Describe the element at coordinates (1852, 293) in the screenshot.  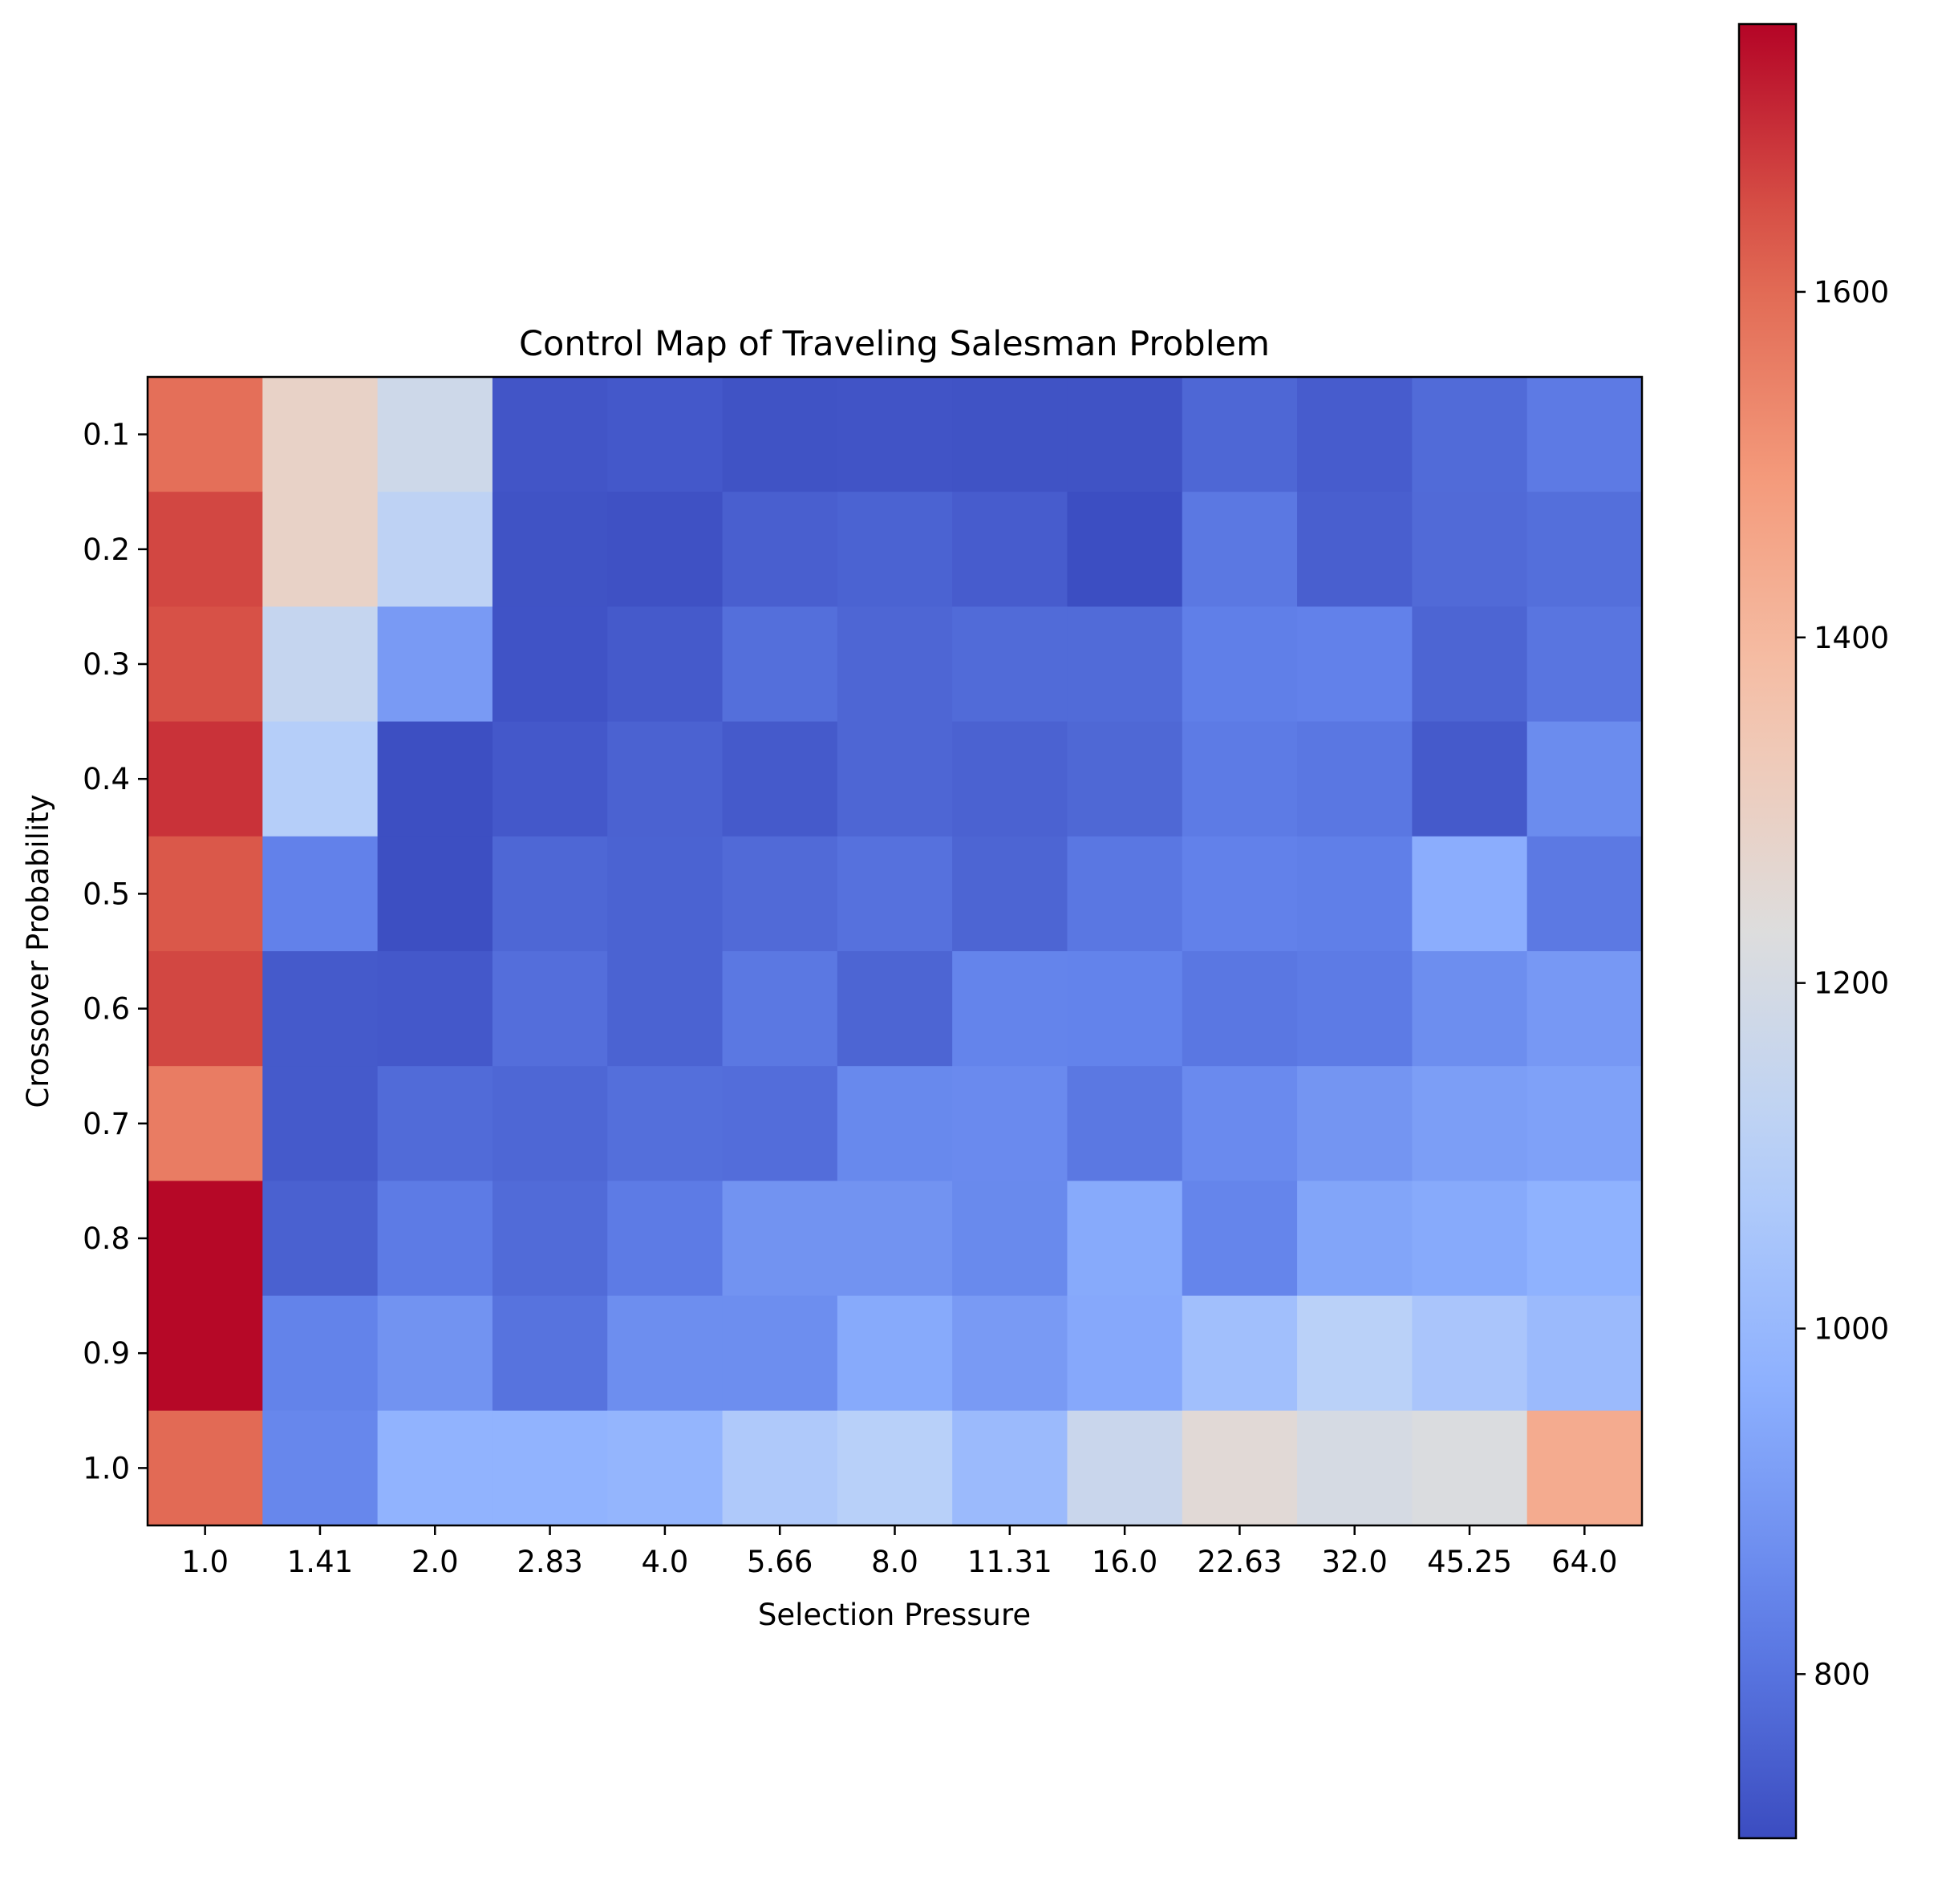
I see `colorbar-tick-label: 1600` at that location.